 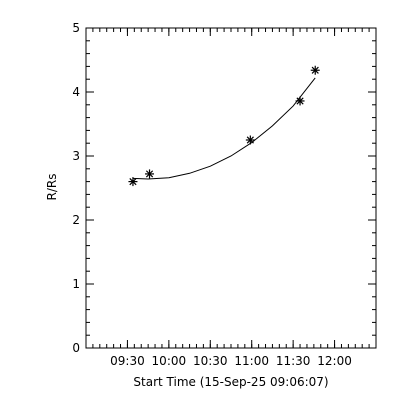 I want to click on x-tick-label: 10:30, so click(x=210, y=361).